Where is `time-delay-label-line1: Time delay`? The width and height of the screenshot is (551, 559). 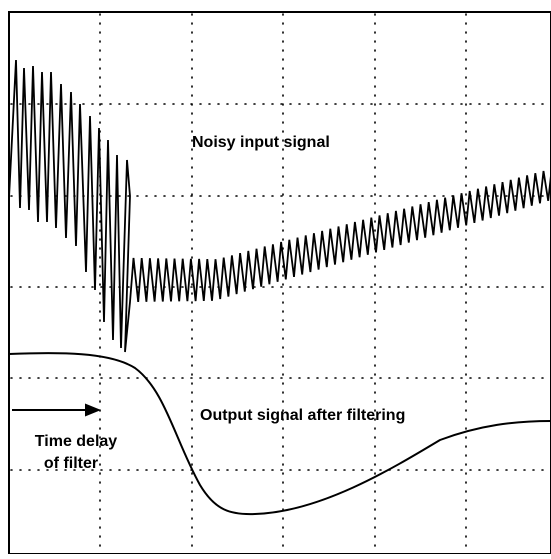 time-delay-label-line1: Time delay is located at coordinates (76, 441).